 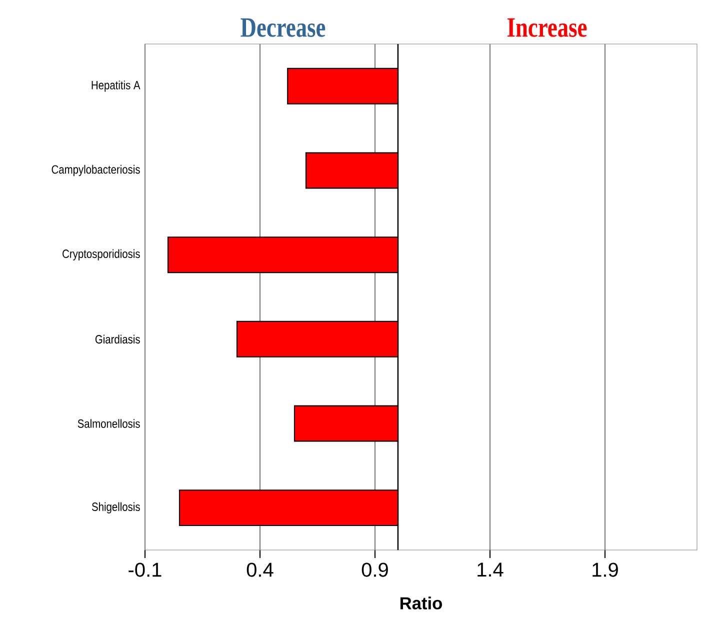 What do you see at coordinates (145, 569) in the screenshot?
I see `x-tick-label: -0.1` at bounding box center [145, 569].